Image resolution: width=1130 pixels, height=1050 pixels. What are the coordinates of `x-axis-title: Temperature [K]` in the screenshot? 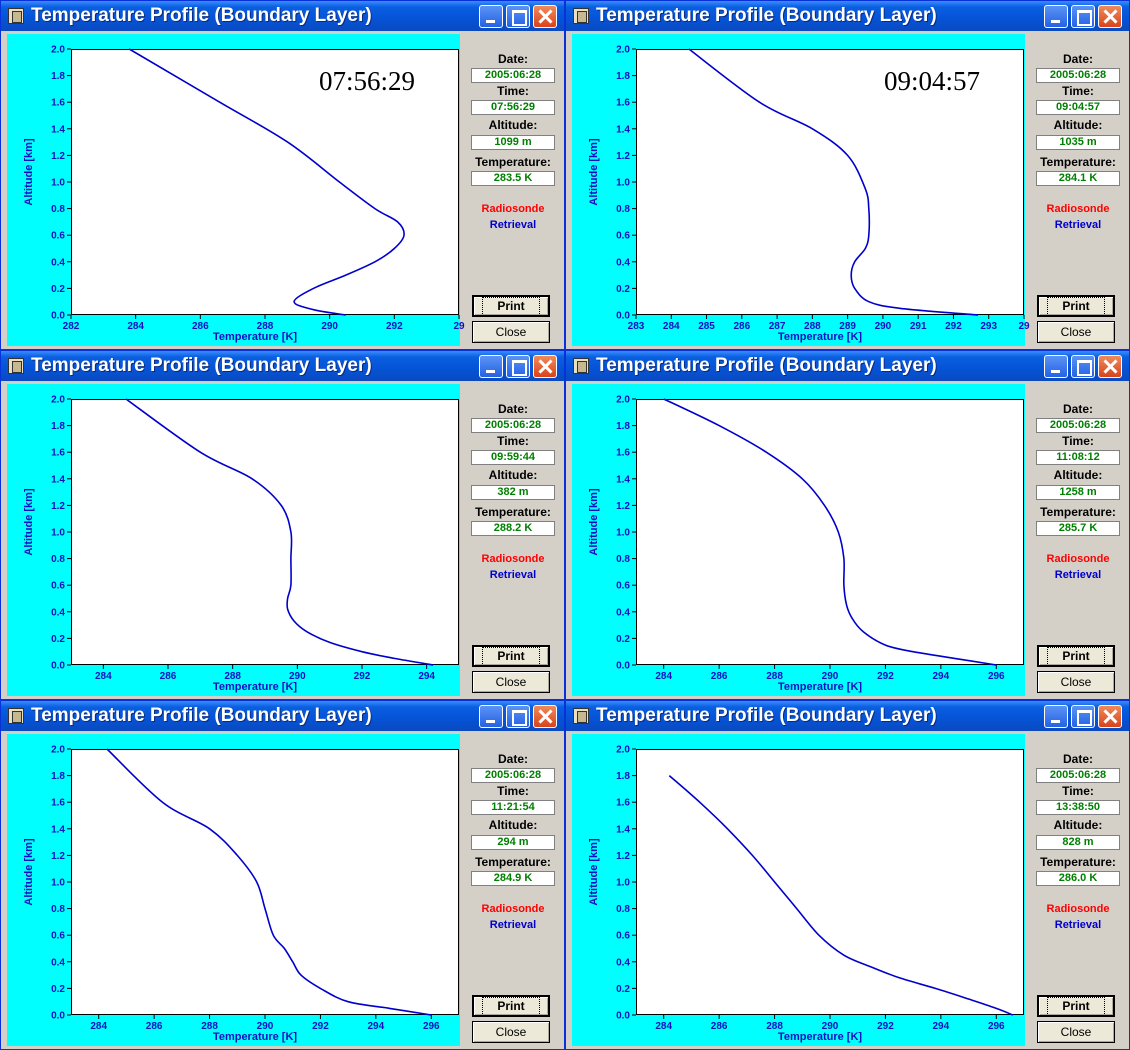 It's located at (820, 1037).